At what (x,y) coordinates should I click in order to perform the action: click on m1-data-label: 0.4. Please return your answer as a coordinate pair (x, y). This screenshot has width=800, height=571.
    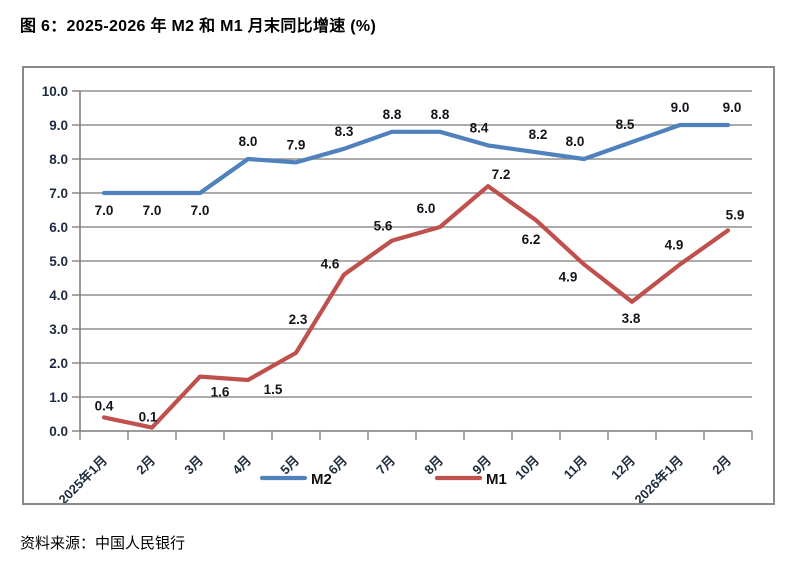
    Looking at the image, I should click on (104, 405).